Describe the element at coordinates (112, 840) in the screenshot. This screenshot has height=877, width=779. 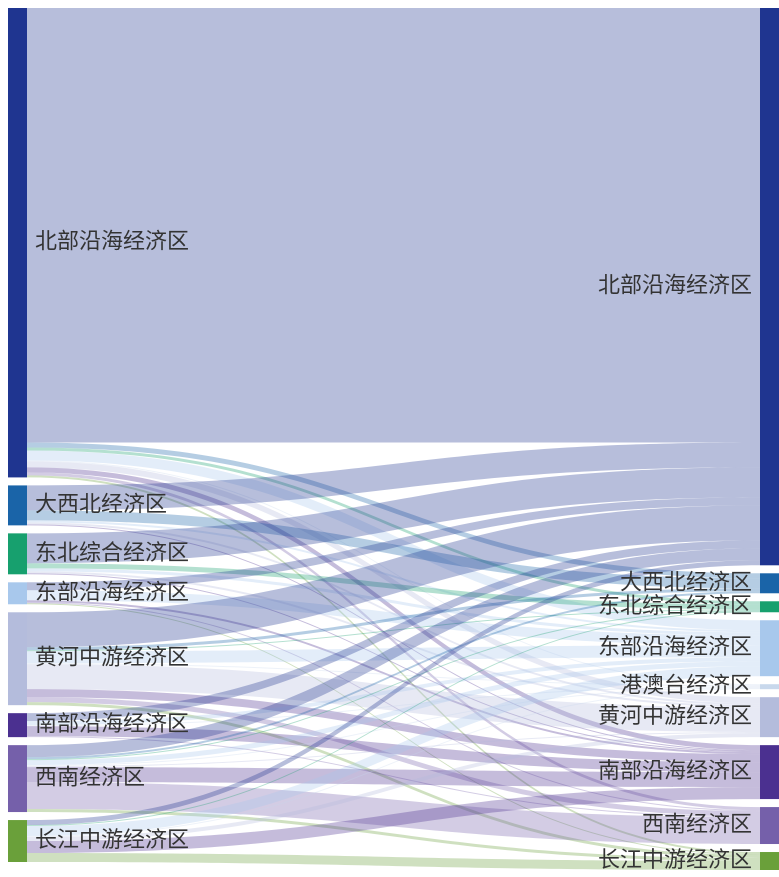
I see `source-label: 长江中游经济区` at that location.